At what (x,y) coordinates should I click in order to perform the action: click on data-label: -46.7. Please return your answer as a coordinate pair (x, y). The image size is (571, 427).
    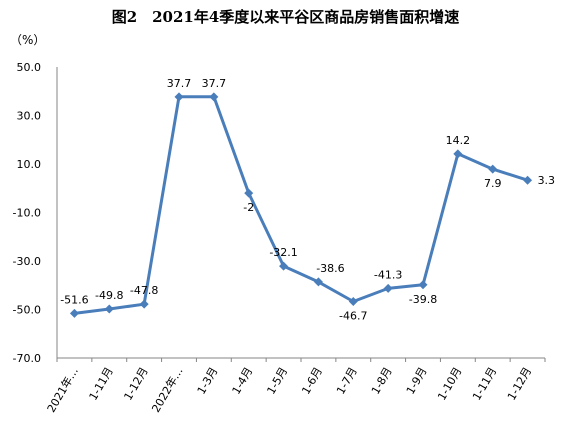
    Looking at the image, I should click on (353, 315).